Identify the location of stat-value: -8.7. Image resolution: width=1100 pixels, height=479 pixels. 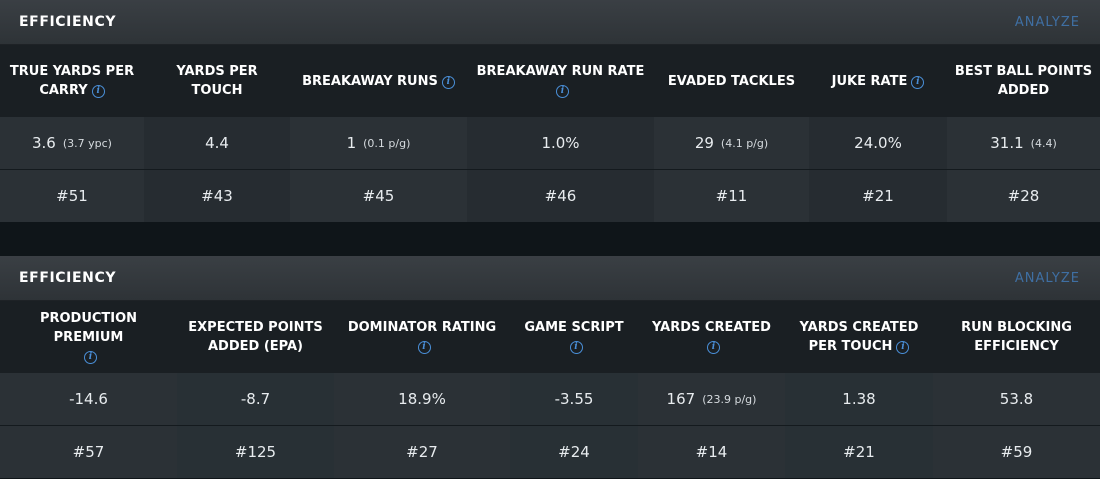
(255, 399).